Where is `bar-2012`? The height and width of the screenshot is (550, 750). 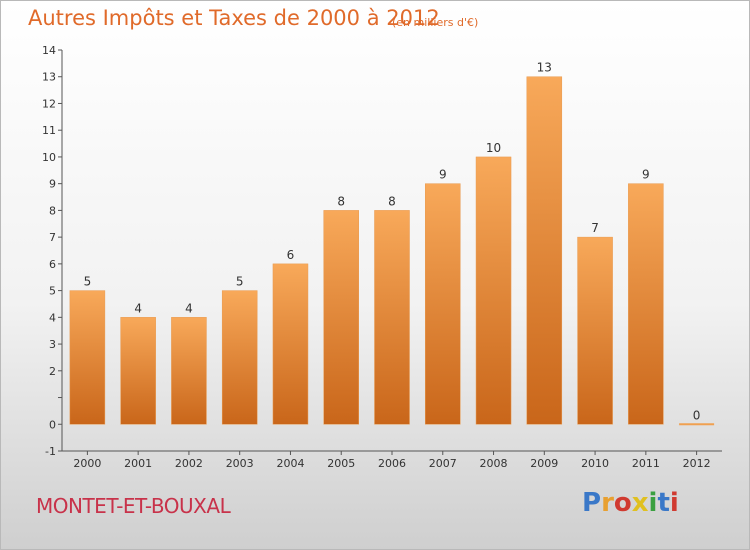
bar-2012 is located at coordinates (697, 424).